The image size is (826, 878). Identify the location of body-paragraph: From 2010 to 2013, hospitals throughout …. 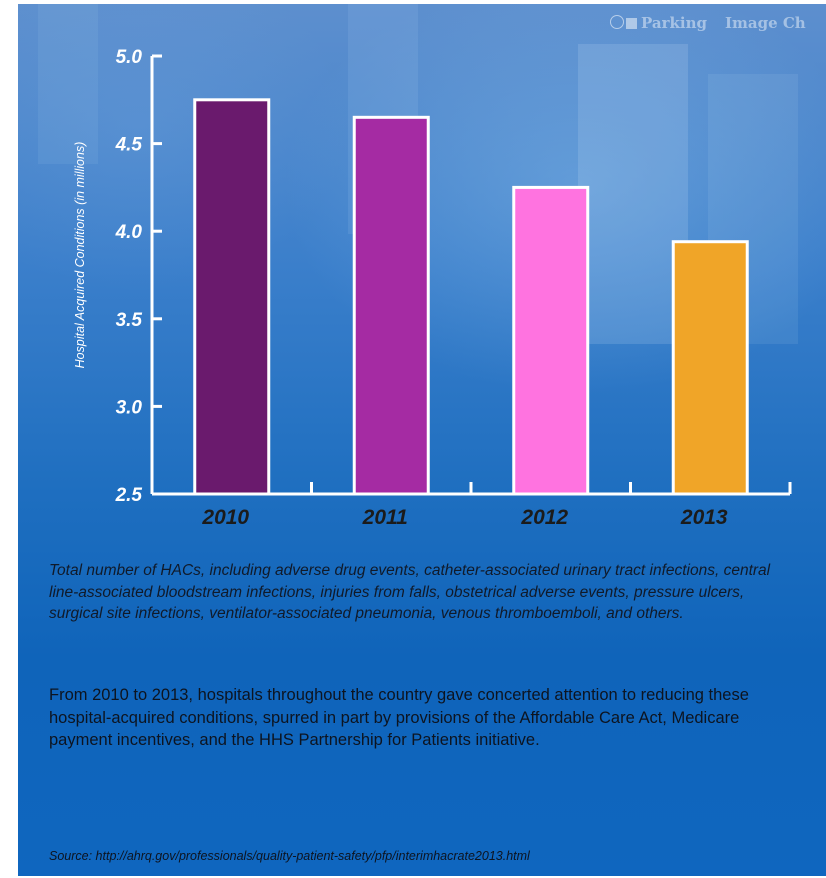
(421, 718).